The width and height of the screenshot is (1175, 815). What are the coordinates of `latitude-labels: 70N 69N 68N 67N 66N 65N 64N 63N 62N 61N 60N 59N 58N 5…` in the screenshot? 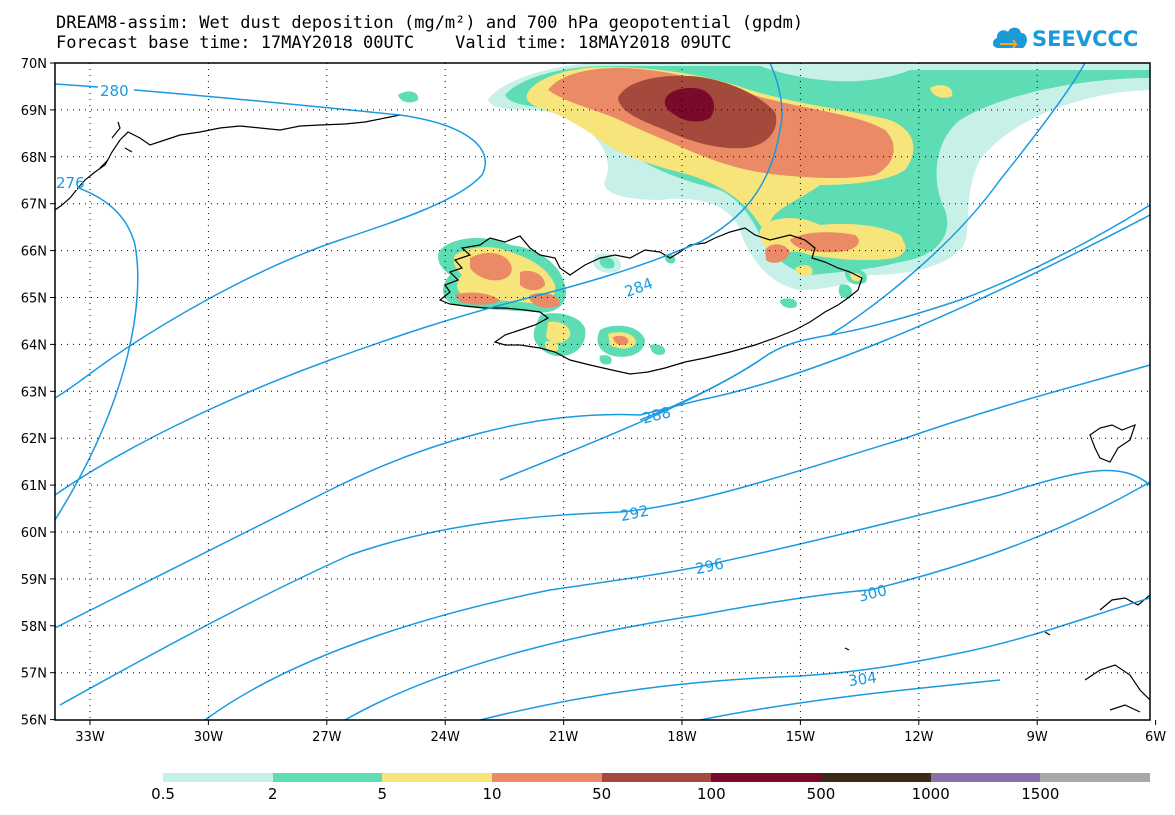 It's located at (34, 393).